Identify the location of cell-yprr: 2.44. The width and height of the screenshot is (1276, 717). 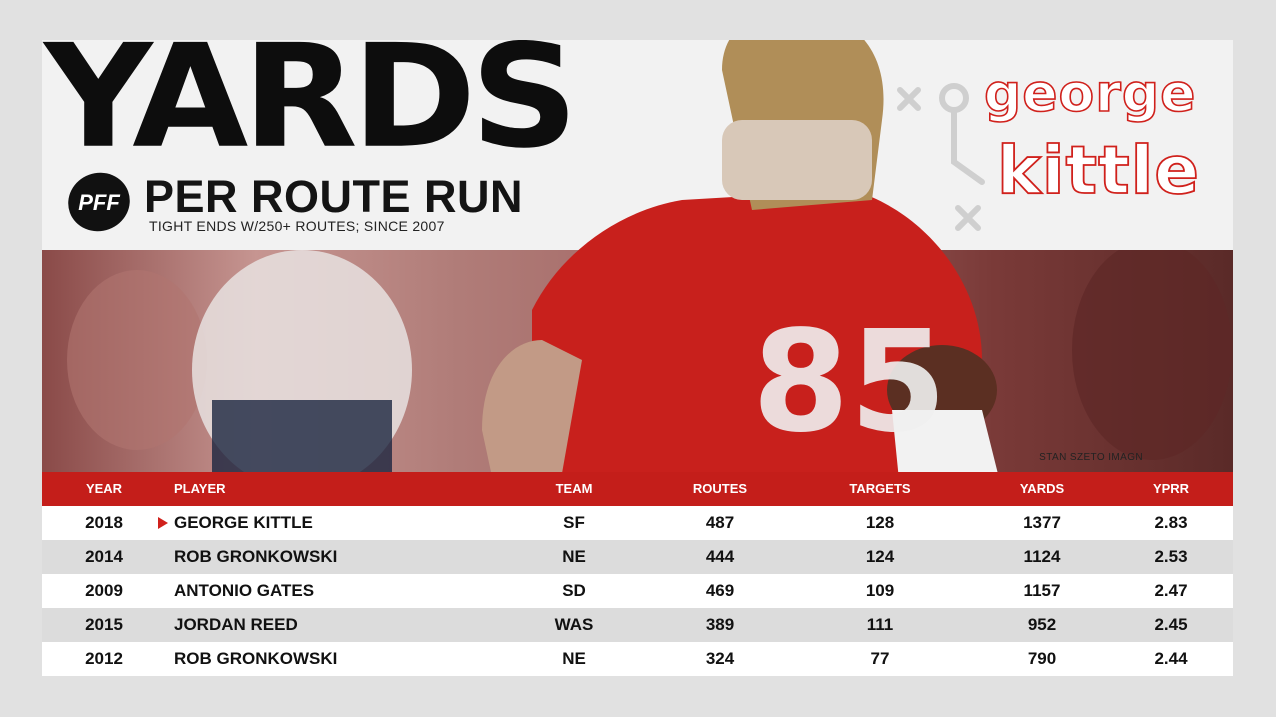
(1171, 658).